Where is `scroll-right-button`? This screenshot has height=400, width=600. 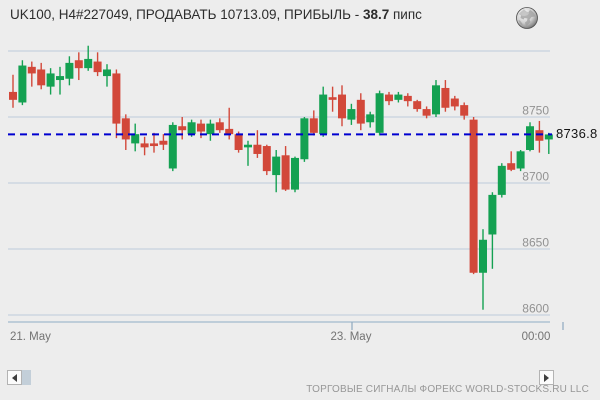 scroll-right-button is located at coordinates (546, 377).